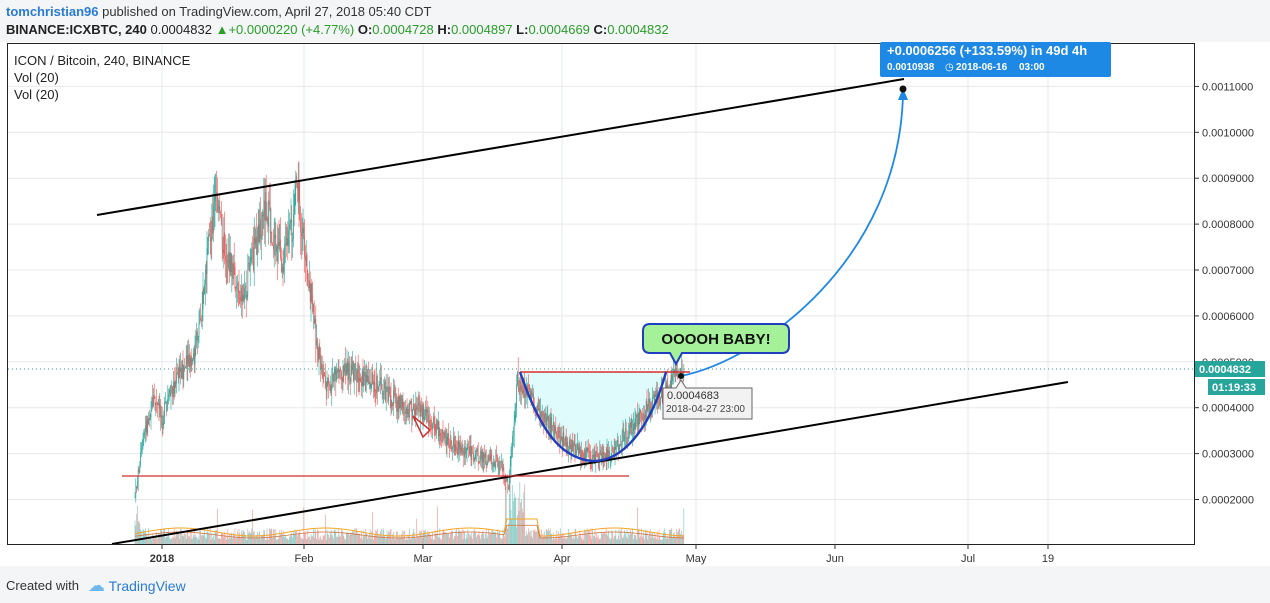  Describe the element at coordinates (903, 89) in the screenshot. I see `target-point` at that location.